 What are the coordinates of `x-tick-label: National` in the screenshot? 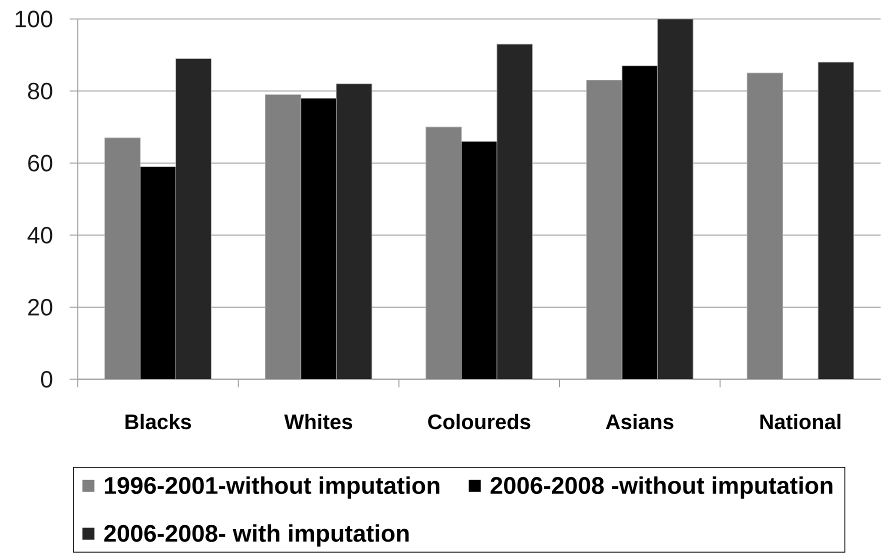 It's located at (800, 422).